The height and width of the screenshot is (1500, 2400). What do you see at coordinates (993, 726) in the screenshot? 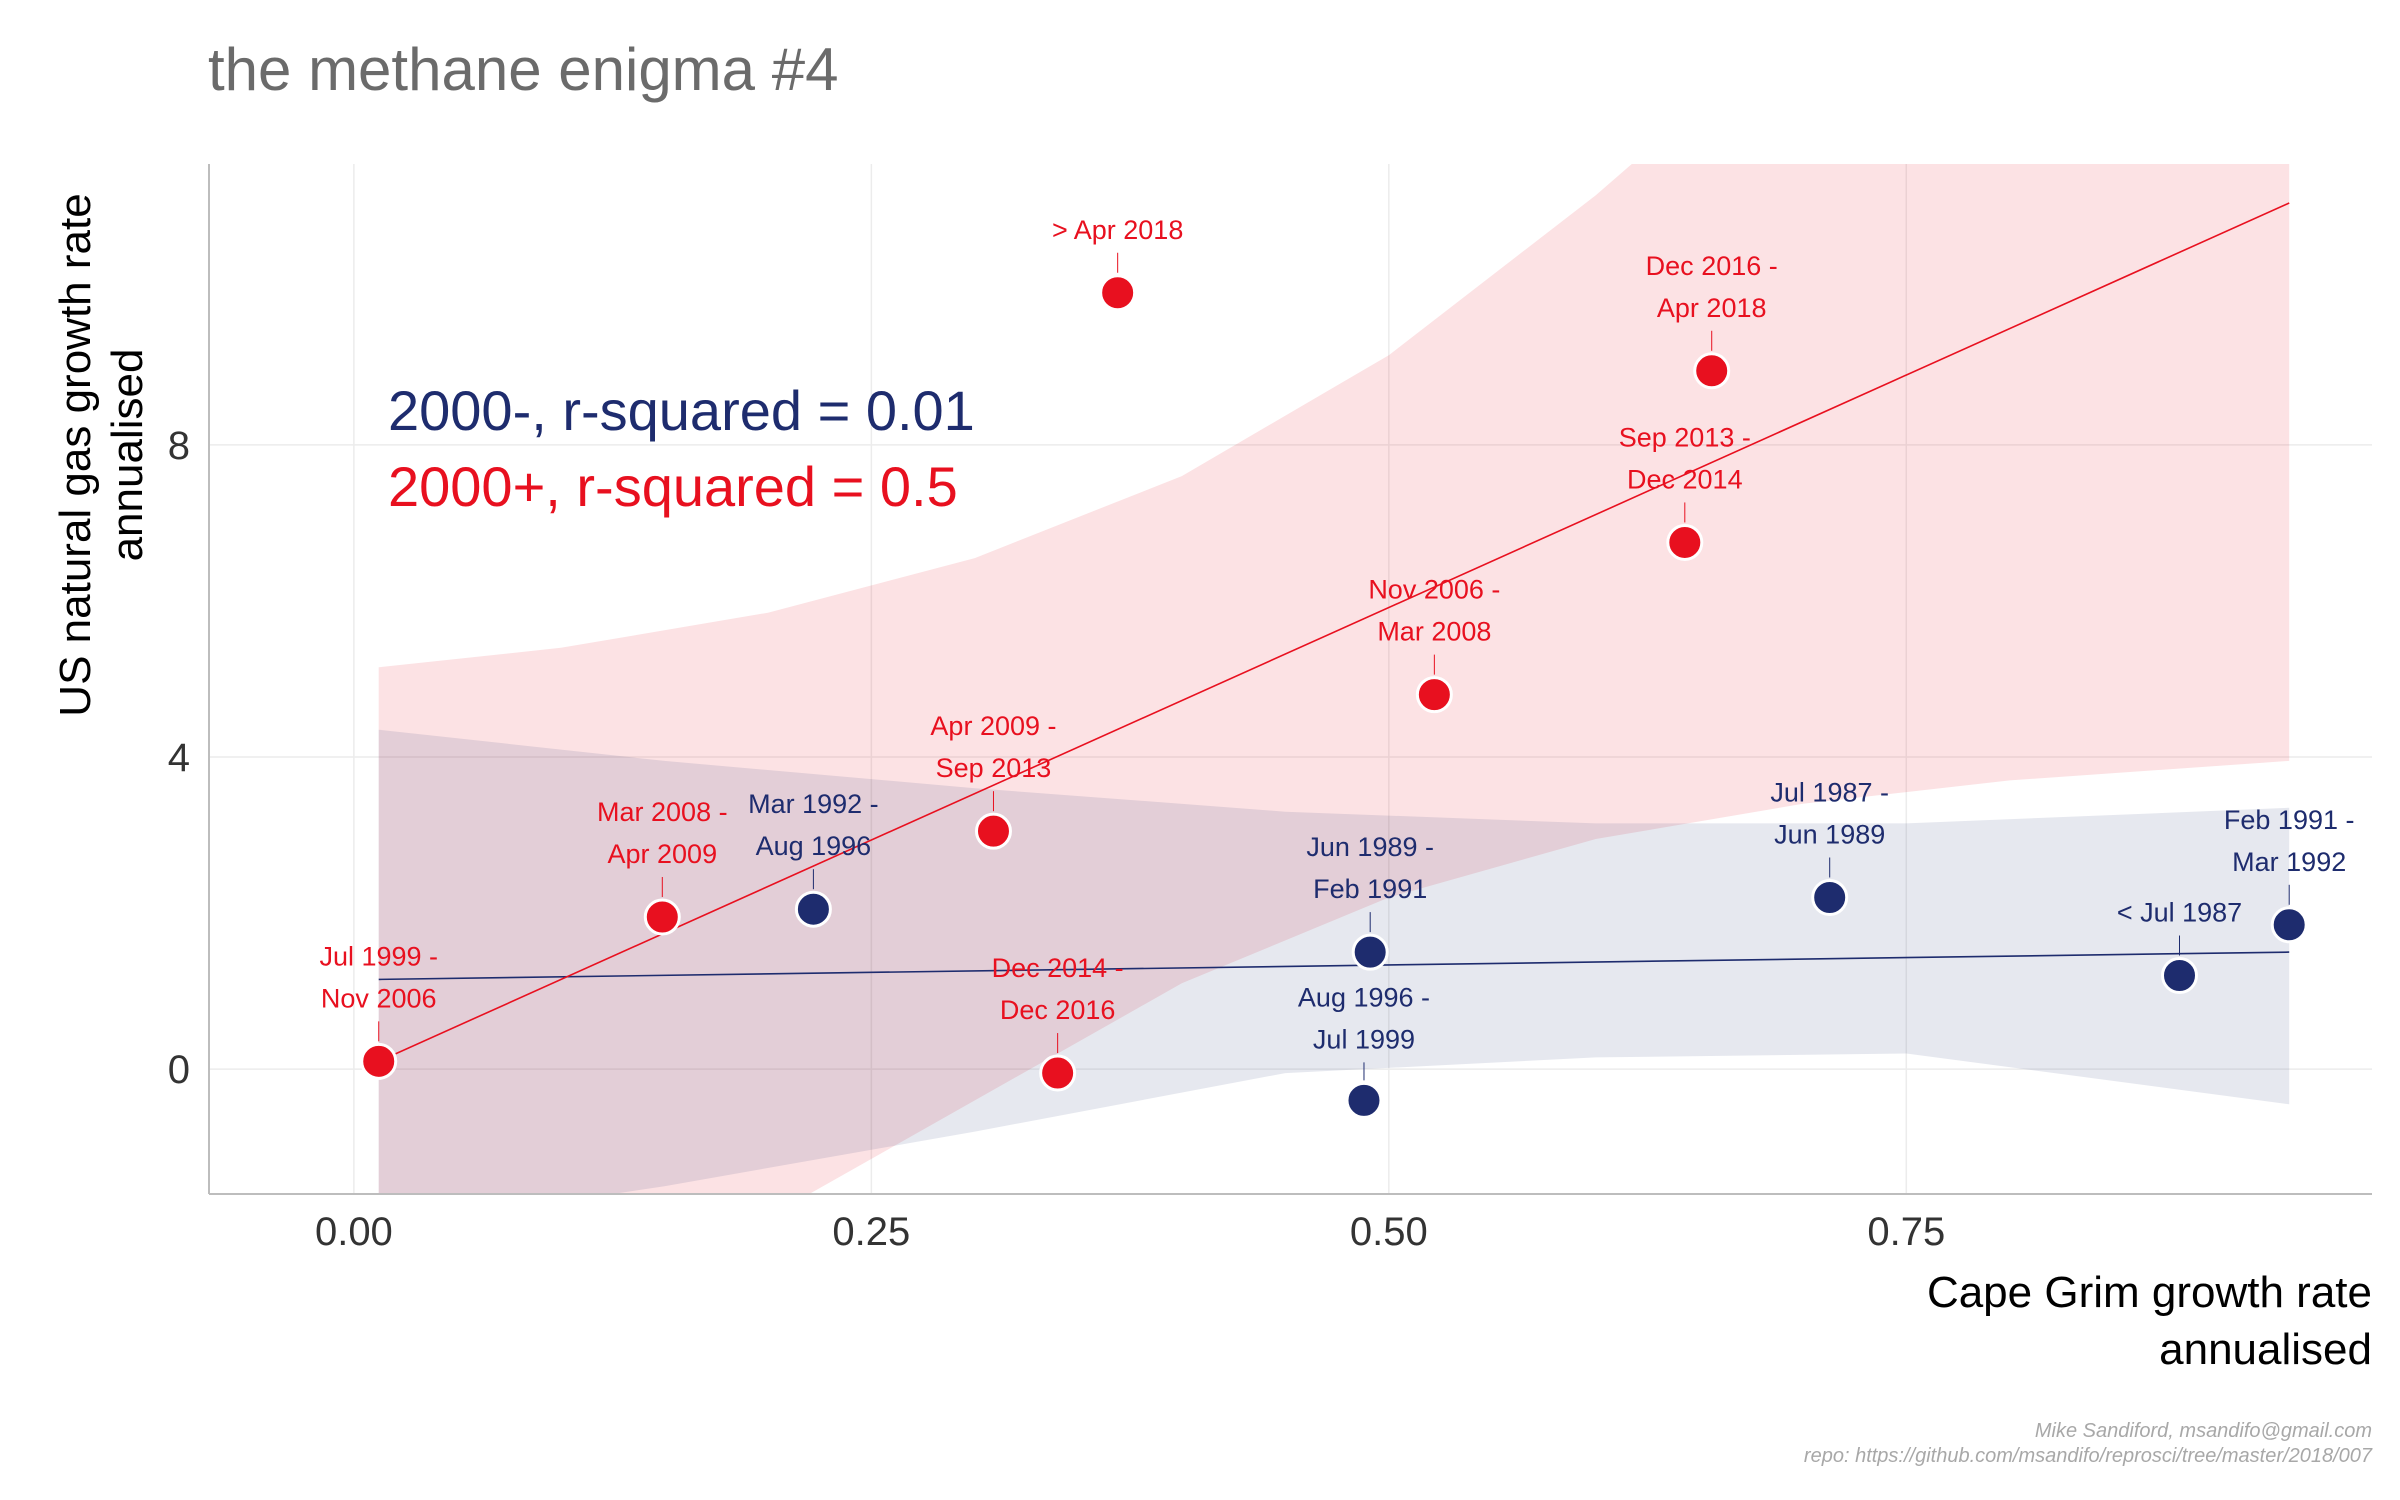
I see `point-label: Apr 2009 -` at bounding box center [993, 726].